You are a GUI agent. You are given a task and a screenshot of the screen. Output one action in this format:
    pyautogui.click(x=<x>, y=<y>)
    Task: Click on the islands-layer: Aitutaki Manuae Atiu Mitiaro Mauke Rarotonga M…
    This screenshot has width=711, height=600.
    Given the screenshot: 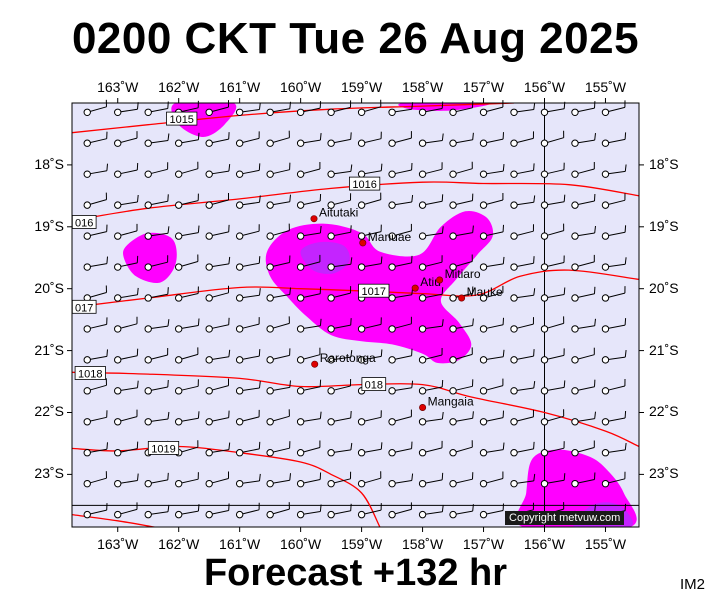 What is the action you would take?
    pyautogui.click(x=406, y=308)
    